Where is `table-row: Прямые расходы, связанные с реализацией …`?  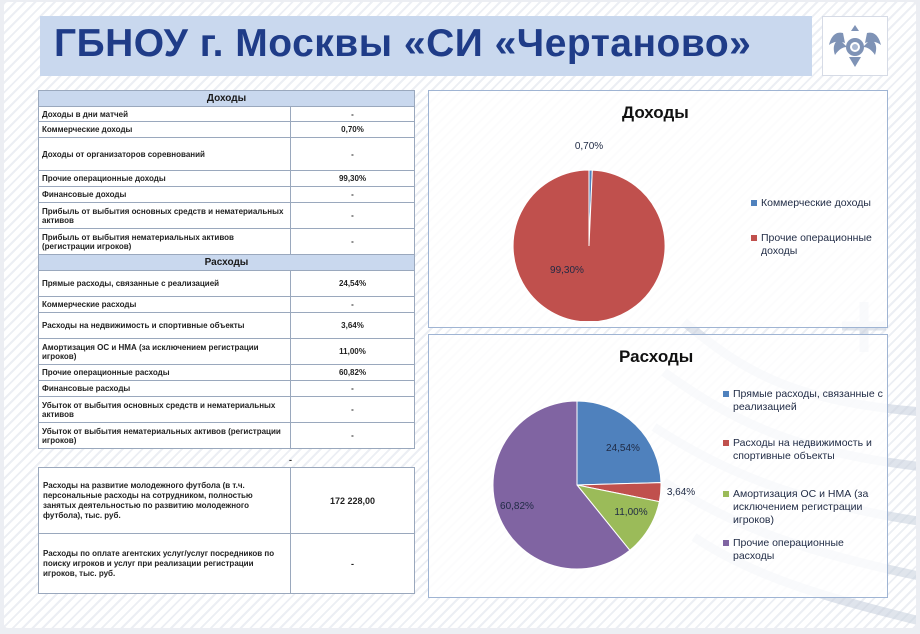 table-row: Прямые расходы, связанные с реализацией … is located at coordinates (227, 283).